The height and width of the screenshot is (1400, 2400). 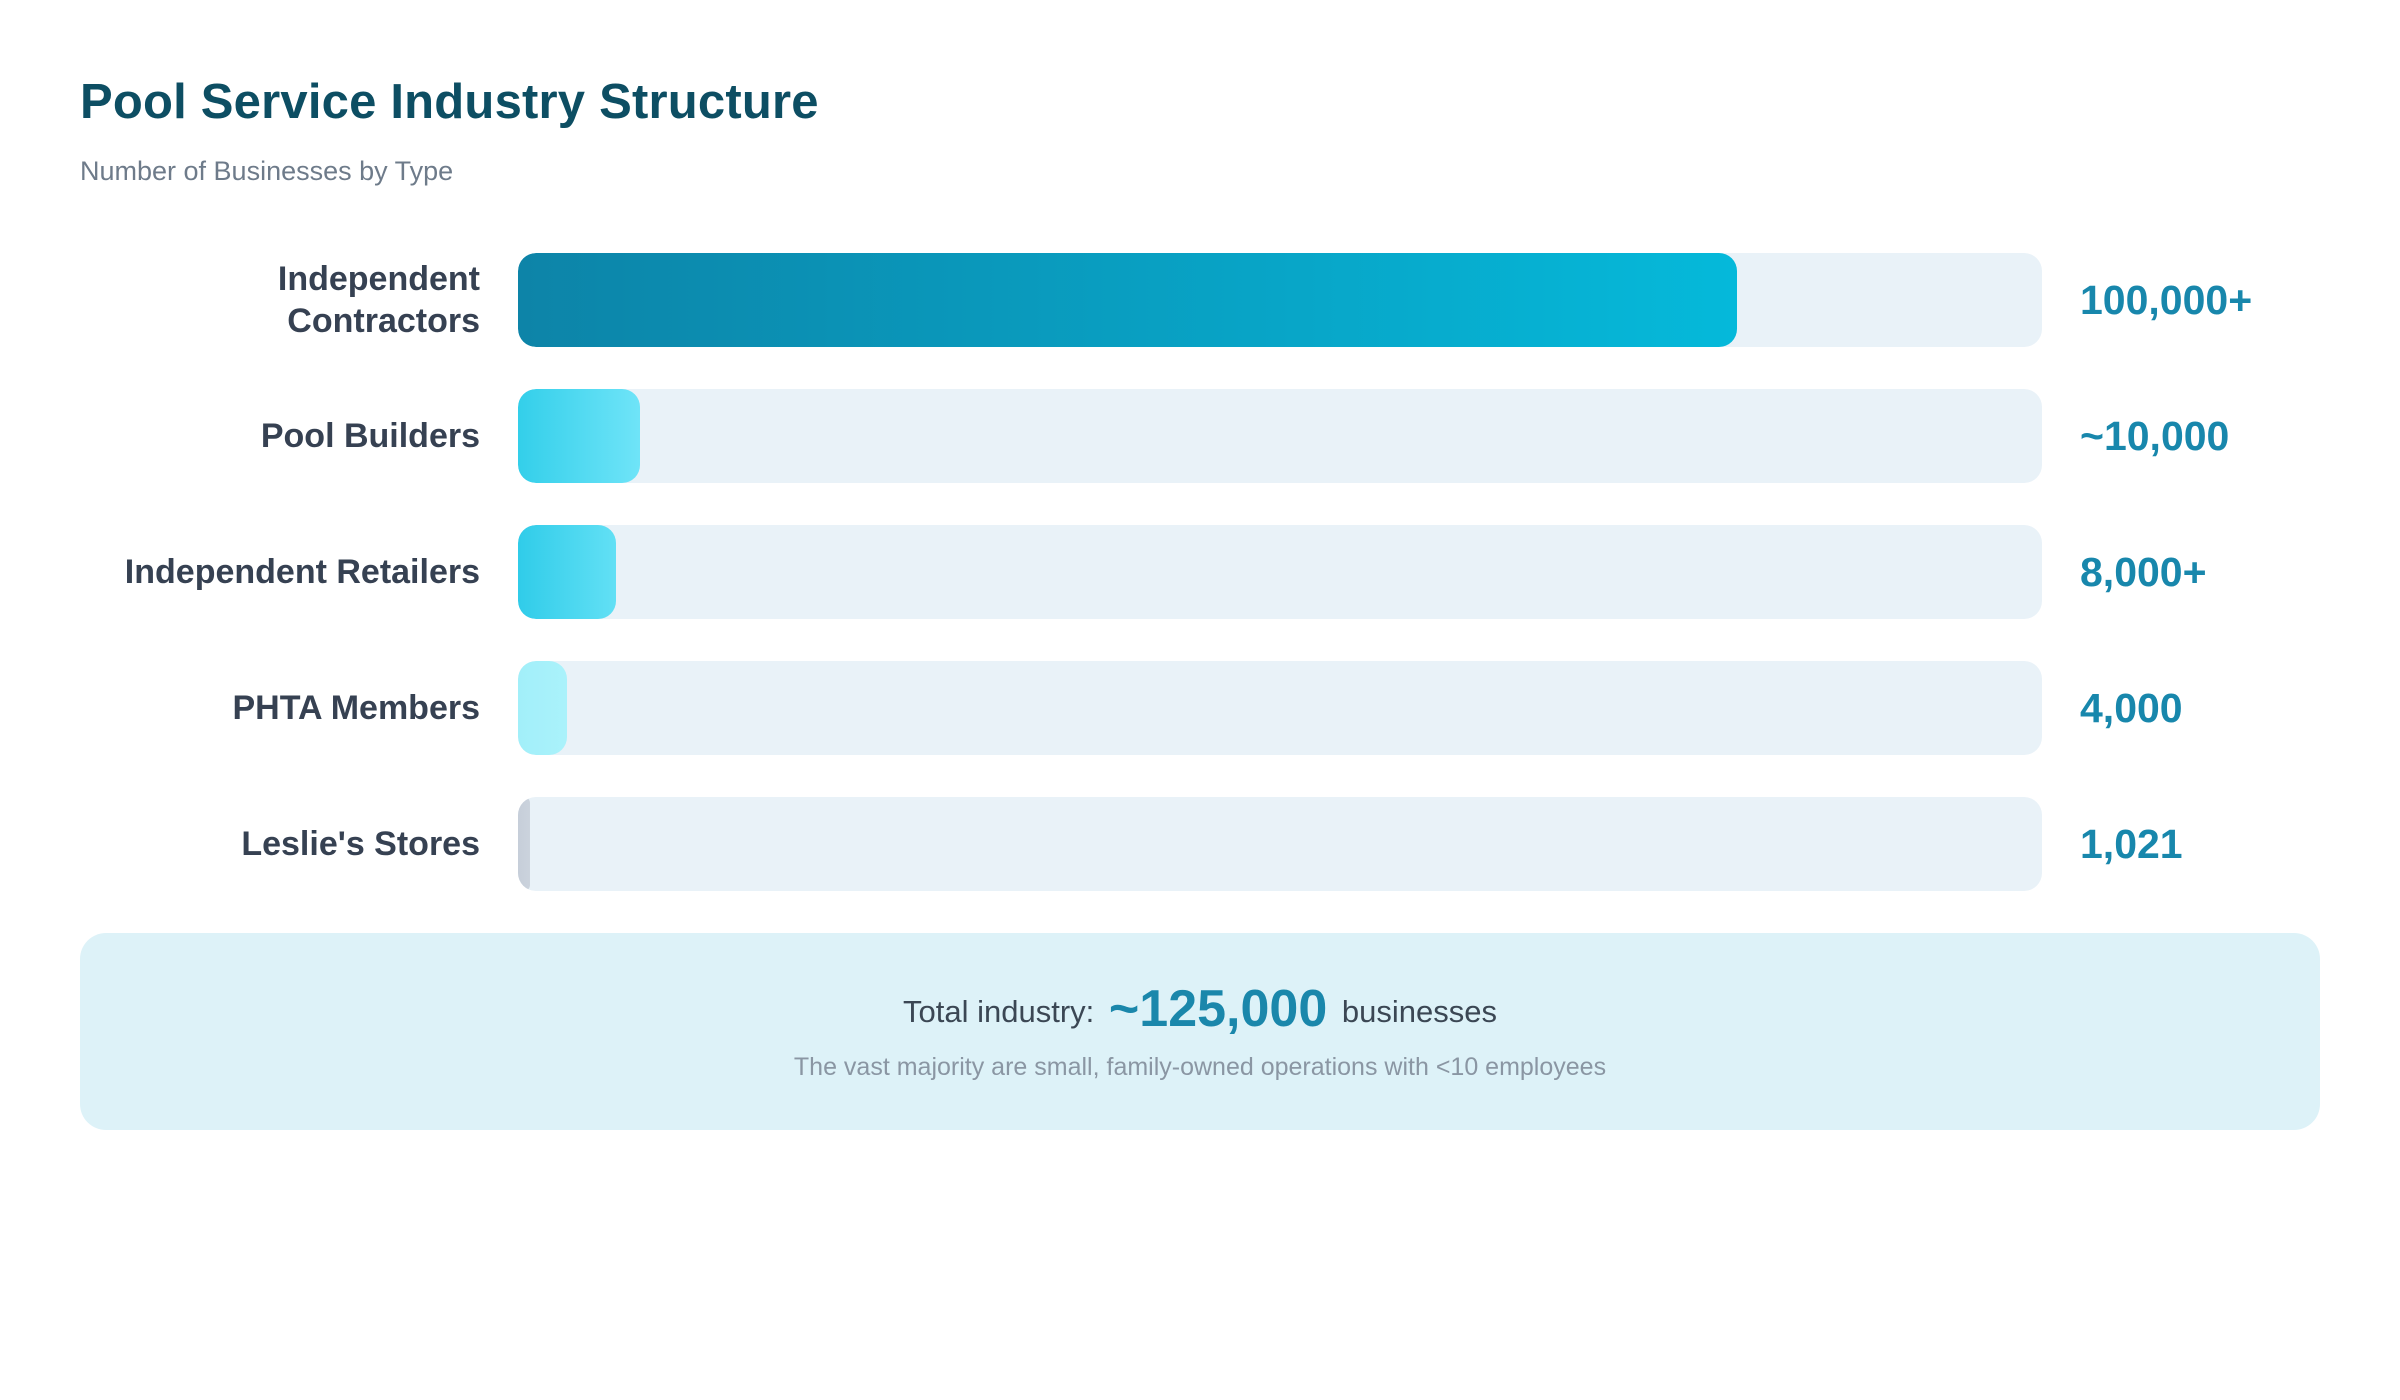 I want to click on row-value: ~10,000, so click(x=2155, y=435).